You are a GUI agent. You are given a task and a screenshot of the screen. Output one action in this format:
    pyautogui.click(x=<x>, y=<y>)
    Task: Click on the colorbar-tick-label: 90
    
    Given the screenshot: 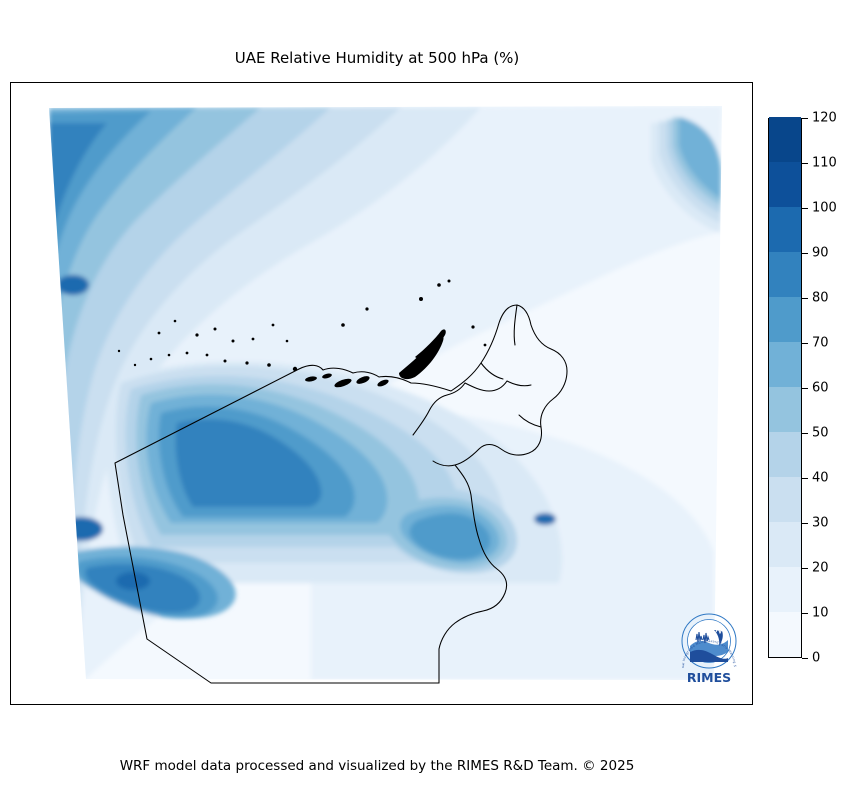 What is the action you would take?
    pyautogui.click(x=820, y=253)
    